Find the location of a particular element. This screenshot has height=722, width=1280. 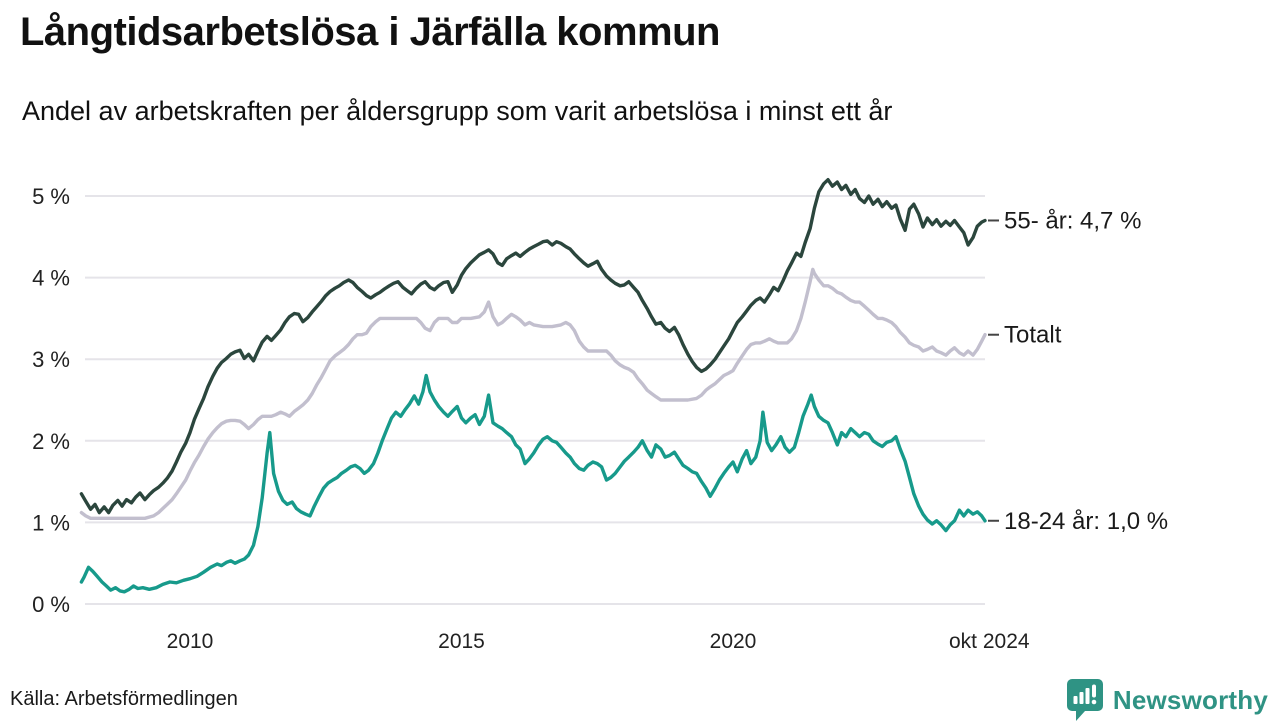

y-axis-tick-label: 2 % is located at coordinates (51, 441).